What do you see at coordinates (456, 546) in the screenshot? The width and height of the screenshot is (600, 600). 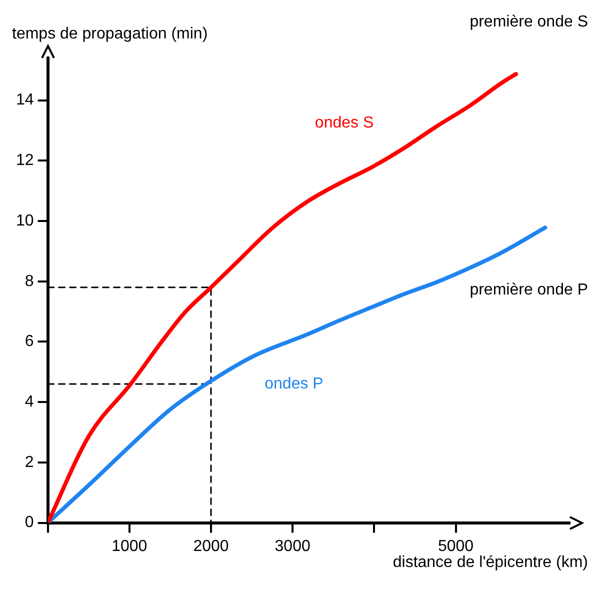 I see `x-tick-label: 5000` at bounding box center [456, 546].